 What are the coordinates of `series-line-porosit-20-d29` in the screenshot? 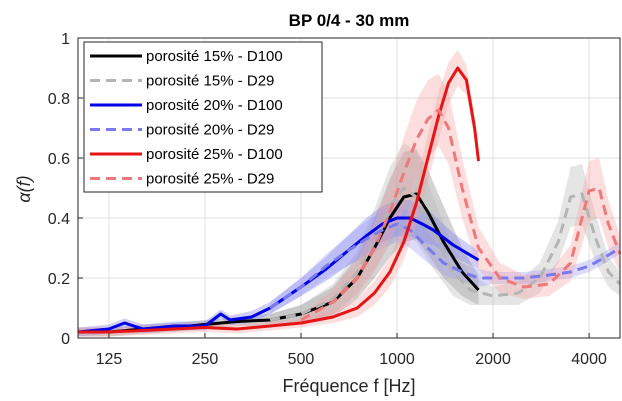 It's located at (445, 266).